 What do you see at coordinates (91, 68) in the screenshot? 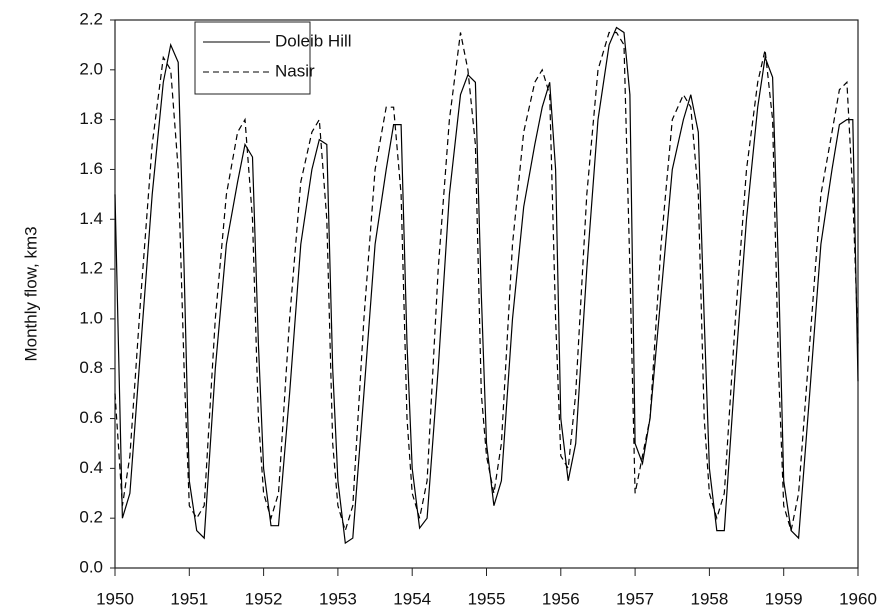
I see `y-tick-label: 2.0` at bounding box center [91, 68].